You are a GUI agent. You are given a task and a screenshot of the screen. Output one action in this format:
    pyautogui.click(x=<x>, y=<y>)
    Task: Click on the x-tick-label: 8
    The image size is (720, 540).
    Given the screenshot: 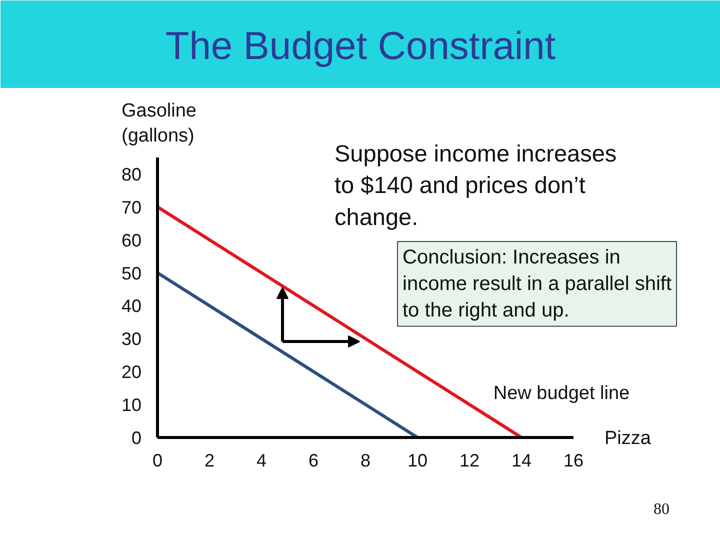 What is the action you would take?
    pyautogui.click(x=365, y=460)
    